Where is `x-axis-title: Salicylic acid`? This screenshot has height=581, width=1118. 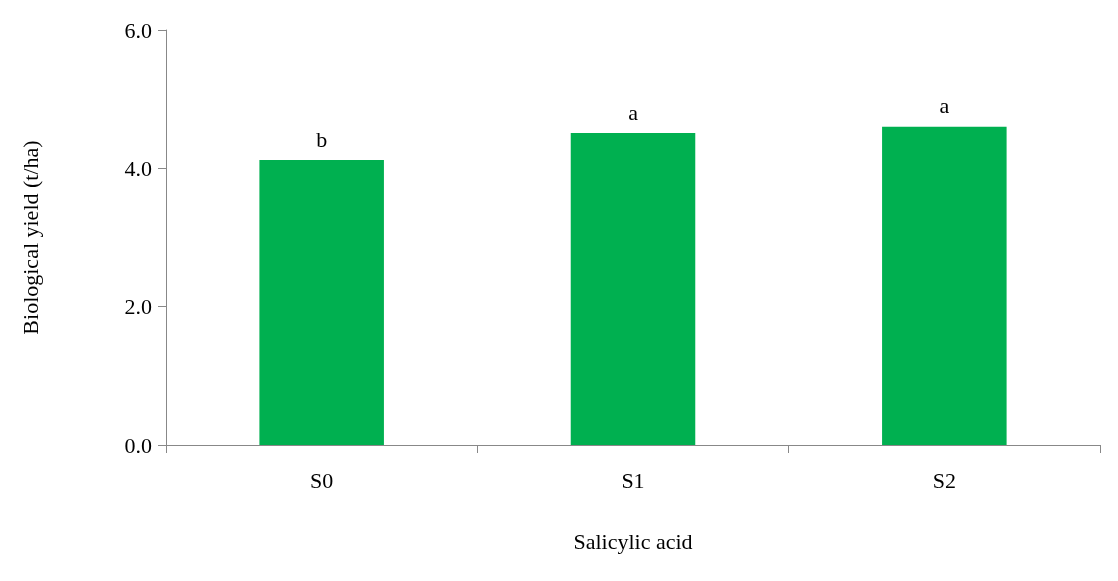 x-axis-title: Salicylic acid is located at coordinates (633, 541).